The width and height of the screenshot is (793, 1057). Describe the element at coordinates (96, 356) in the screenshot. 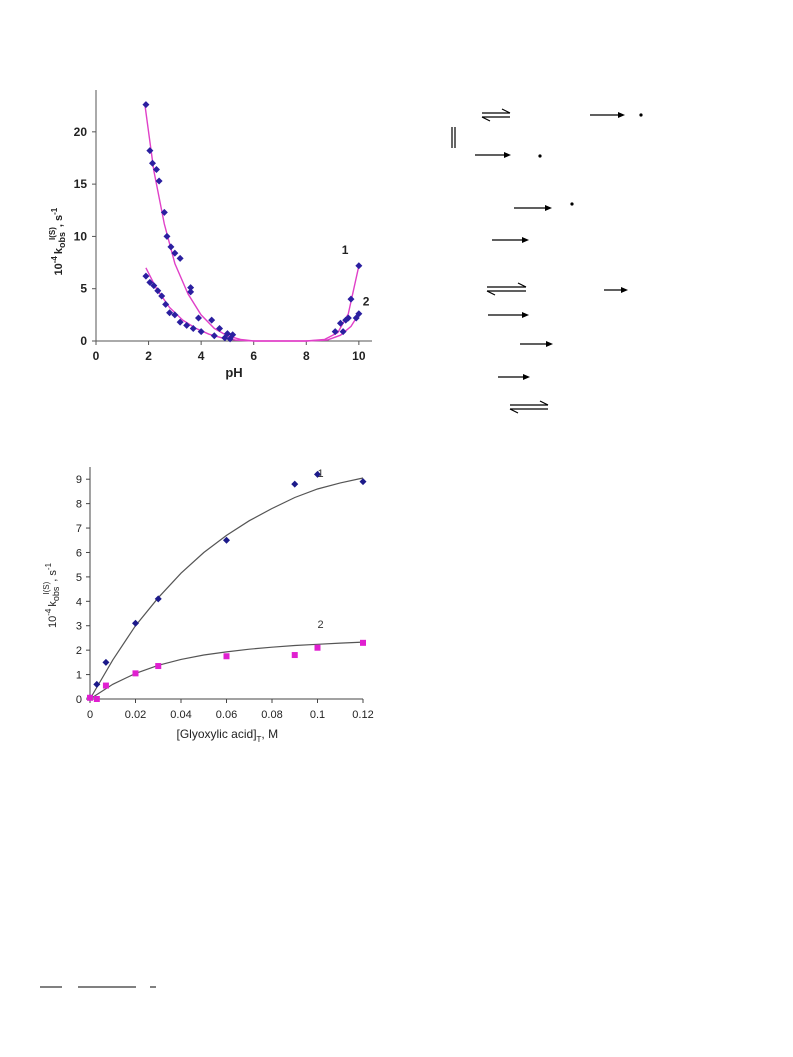

I see `x-tick-label: 0` at that location.